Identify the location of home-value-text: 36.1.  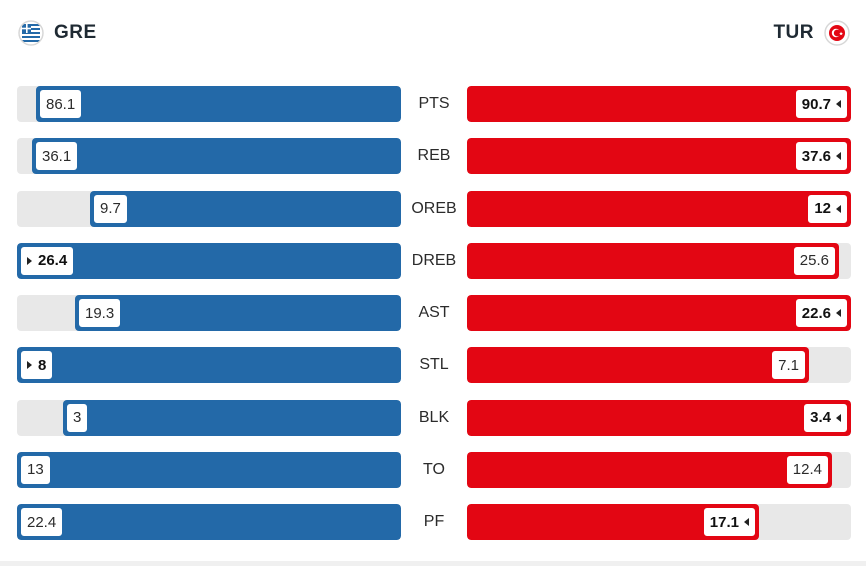
(57, 156).